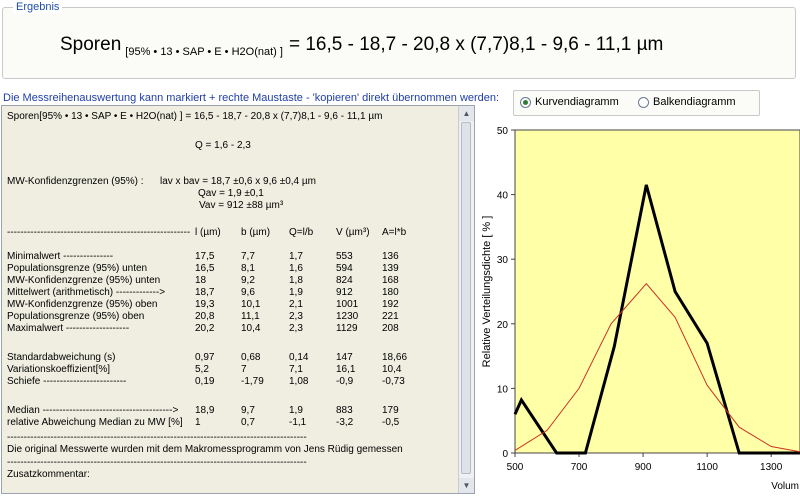 This screenshot has height=499, width=800. I want to click on report-cell: 16,5, so click(205, 268).